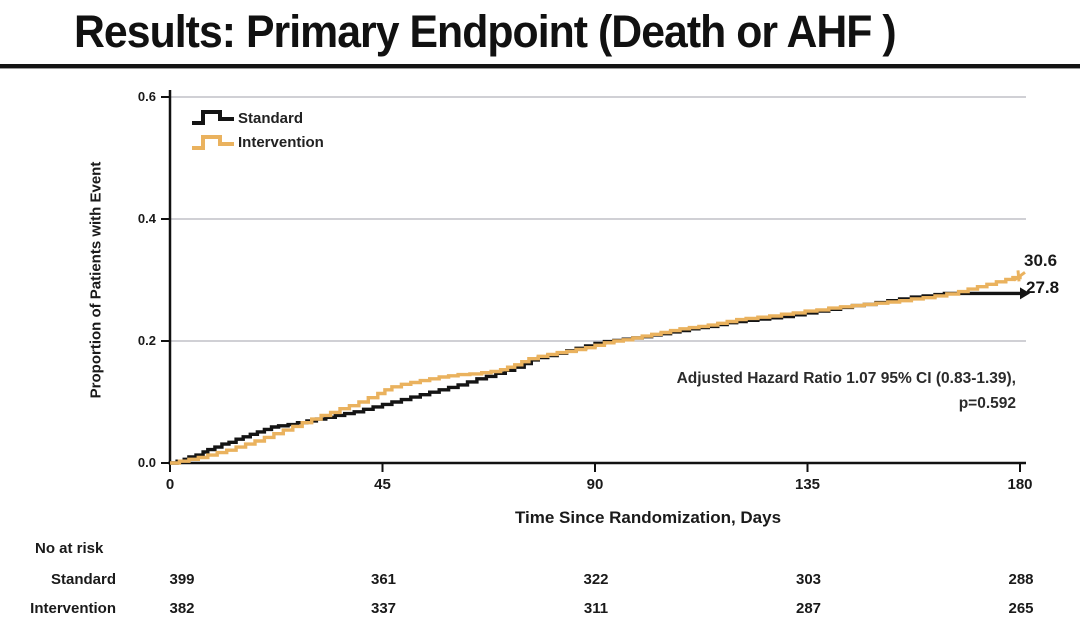 The height and width of the screenshot is (628, 1080). Describe the element at coordinates (383, 579) in the screenshot. I see `risk-count-standard: 361` at that location.